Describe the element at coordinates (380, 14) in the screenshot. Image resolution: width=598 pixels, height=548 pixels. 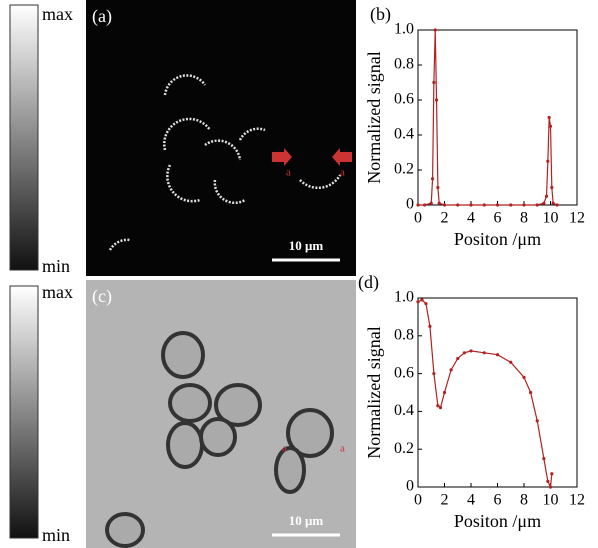
I see `panel-label: (b)` at that location.